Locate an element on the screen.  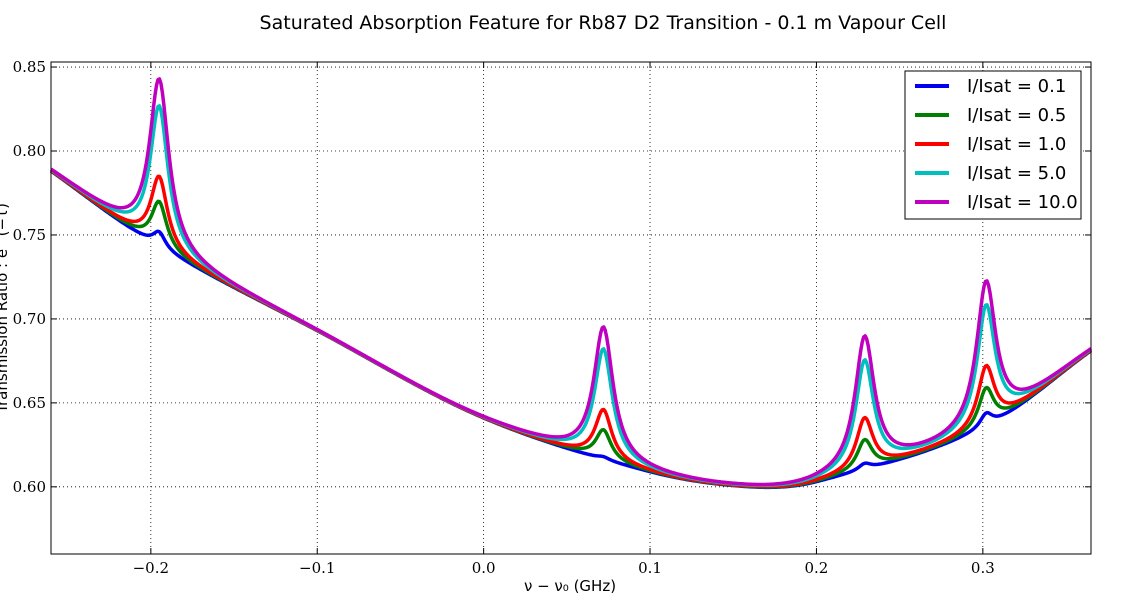
y-tick-label: 0.65 is located at coordinates (29, 403).